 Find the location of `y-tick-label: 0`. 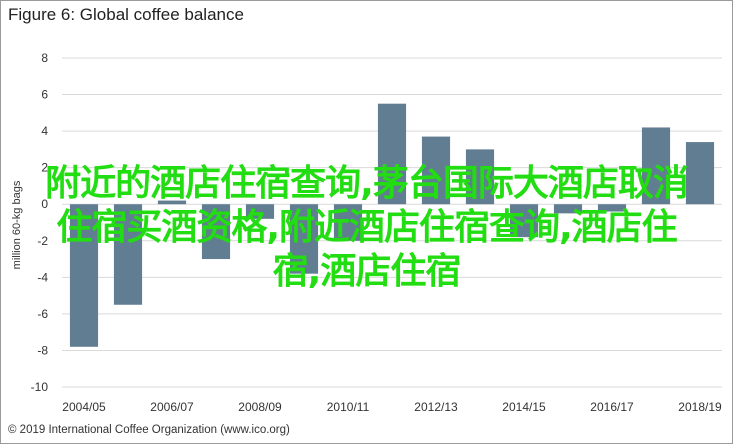

y-tick-label: 0 is located at coordinates (44, 204).